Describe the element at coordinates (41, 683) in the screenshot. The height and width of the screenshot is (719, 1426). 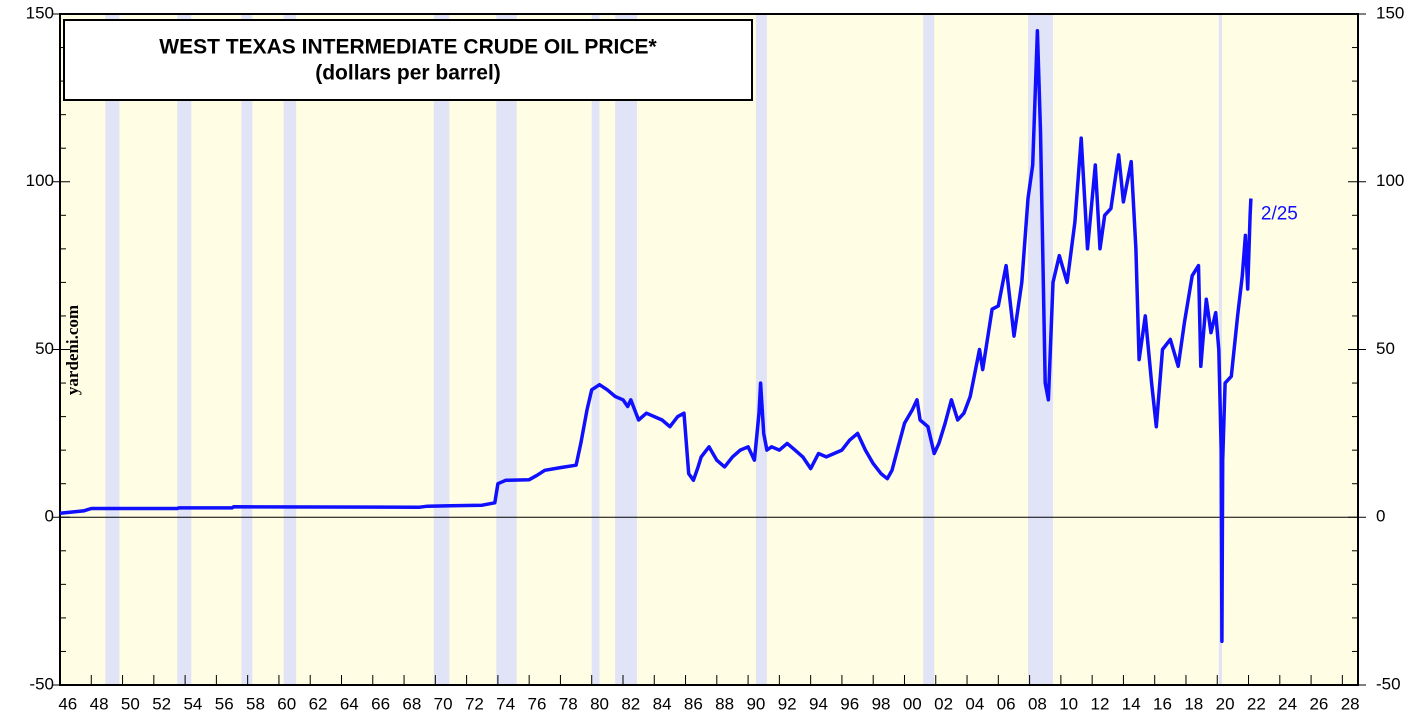
I see `y-tick-label: -50` at that location.